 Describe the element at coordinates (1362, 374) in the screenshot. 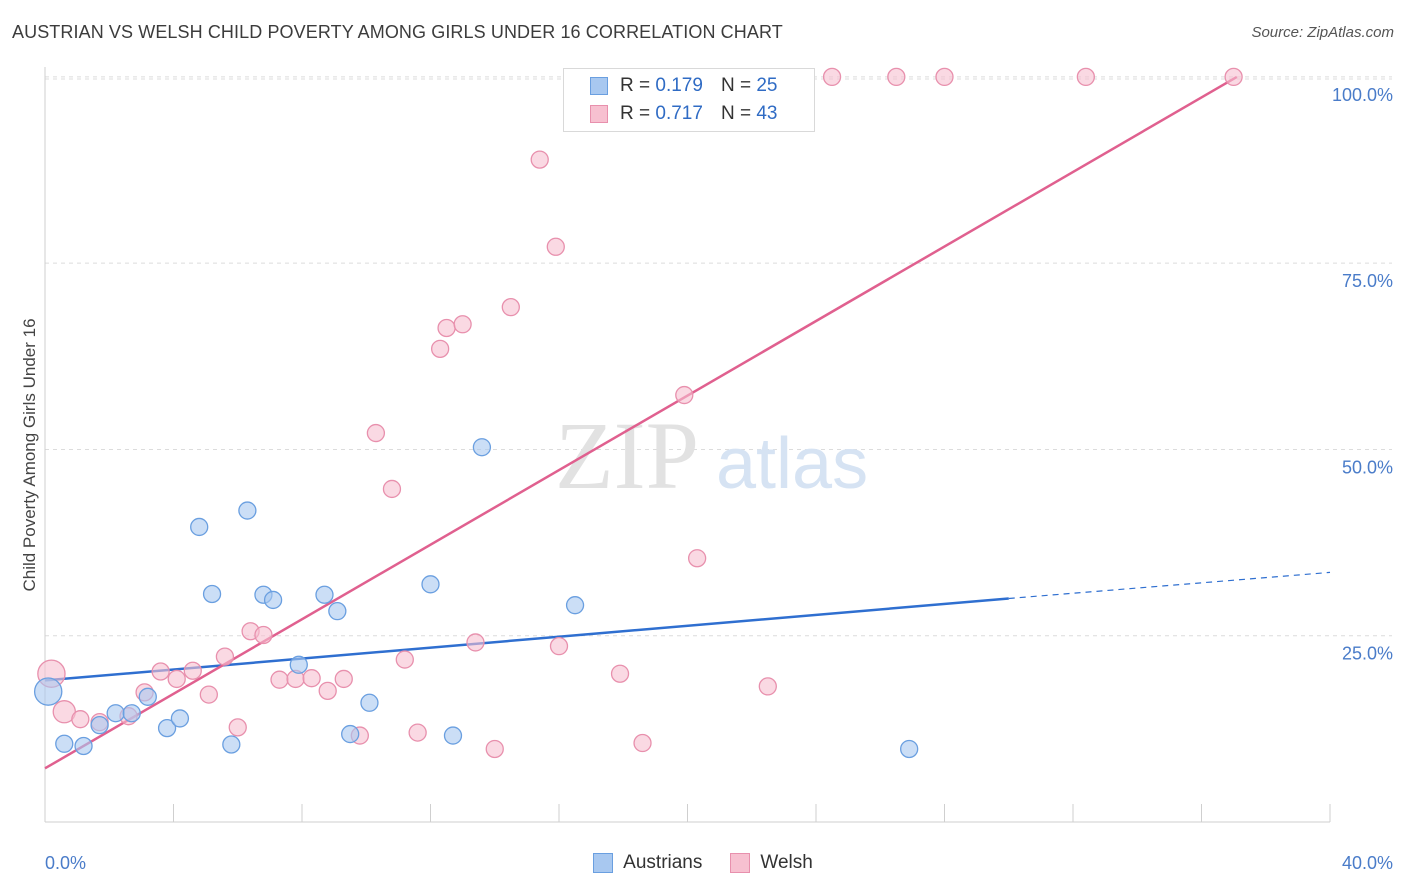

I see `y-tick-labels: 25.0% 50.0% 75.0% 100.0%` at that location.